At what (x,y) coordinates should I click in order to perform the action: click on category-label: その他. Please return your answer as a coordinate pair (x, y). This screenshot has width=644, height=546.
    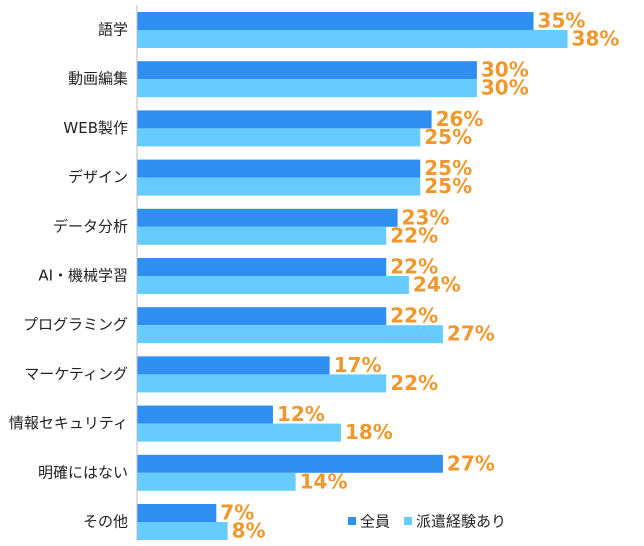
    Looking at the image, I should click on (105, 522).